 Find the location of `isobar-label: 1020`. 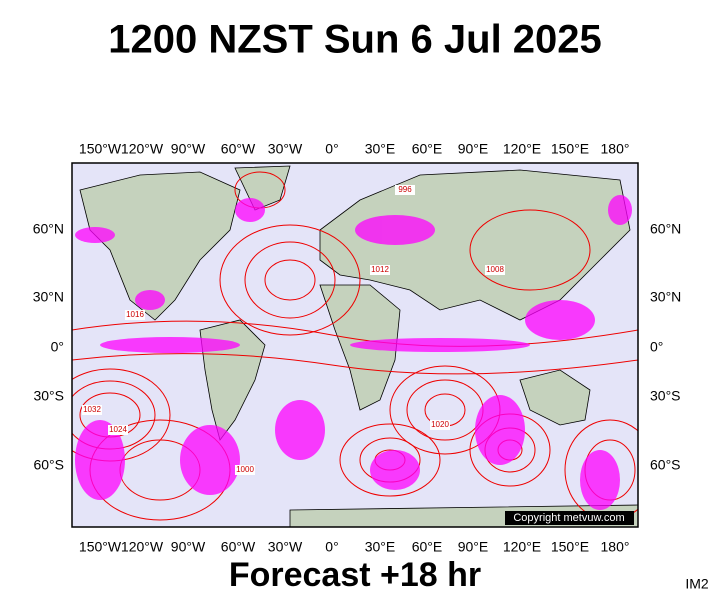

isobar-label: 1020 is located at coordinates (440, 424).